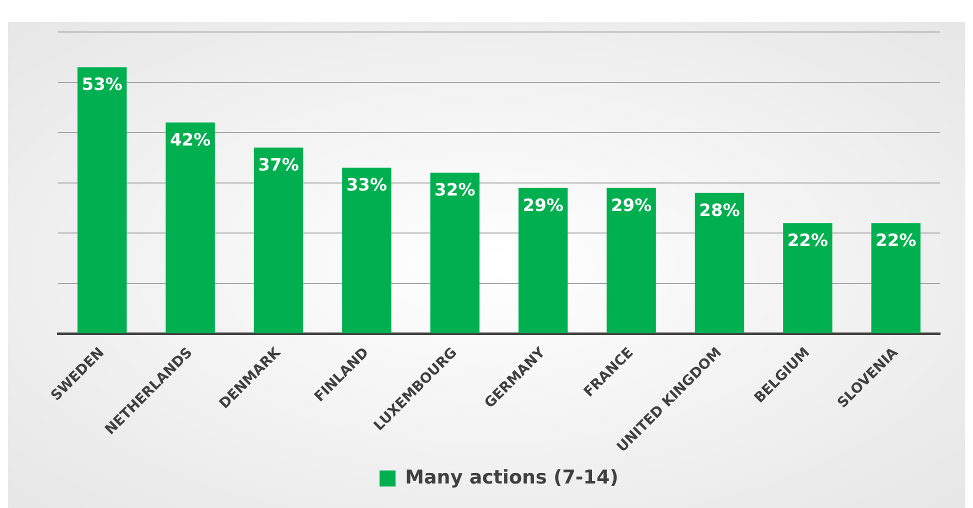  Describe the element at coordinates (190, 140) in the screenshot. I see `data-label: 42%` at that location.